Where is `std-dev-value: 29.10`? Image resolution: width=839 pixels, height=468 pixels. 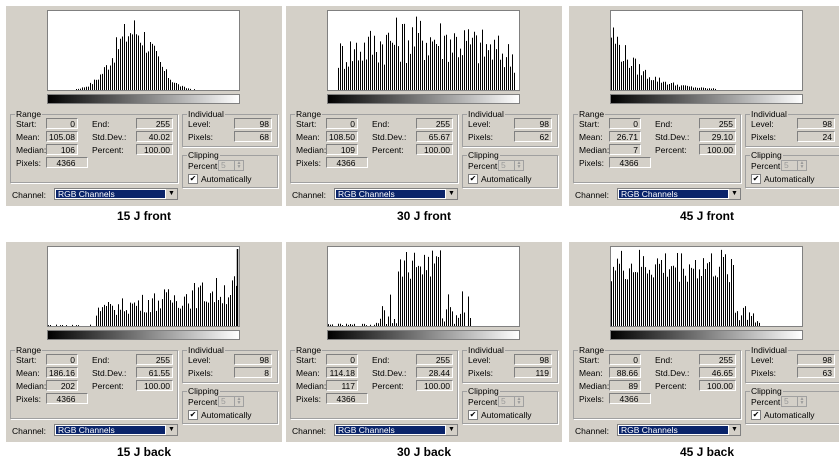
std-dev-value: 29.10 is located at coordinates (717, 136).